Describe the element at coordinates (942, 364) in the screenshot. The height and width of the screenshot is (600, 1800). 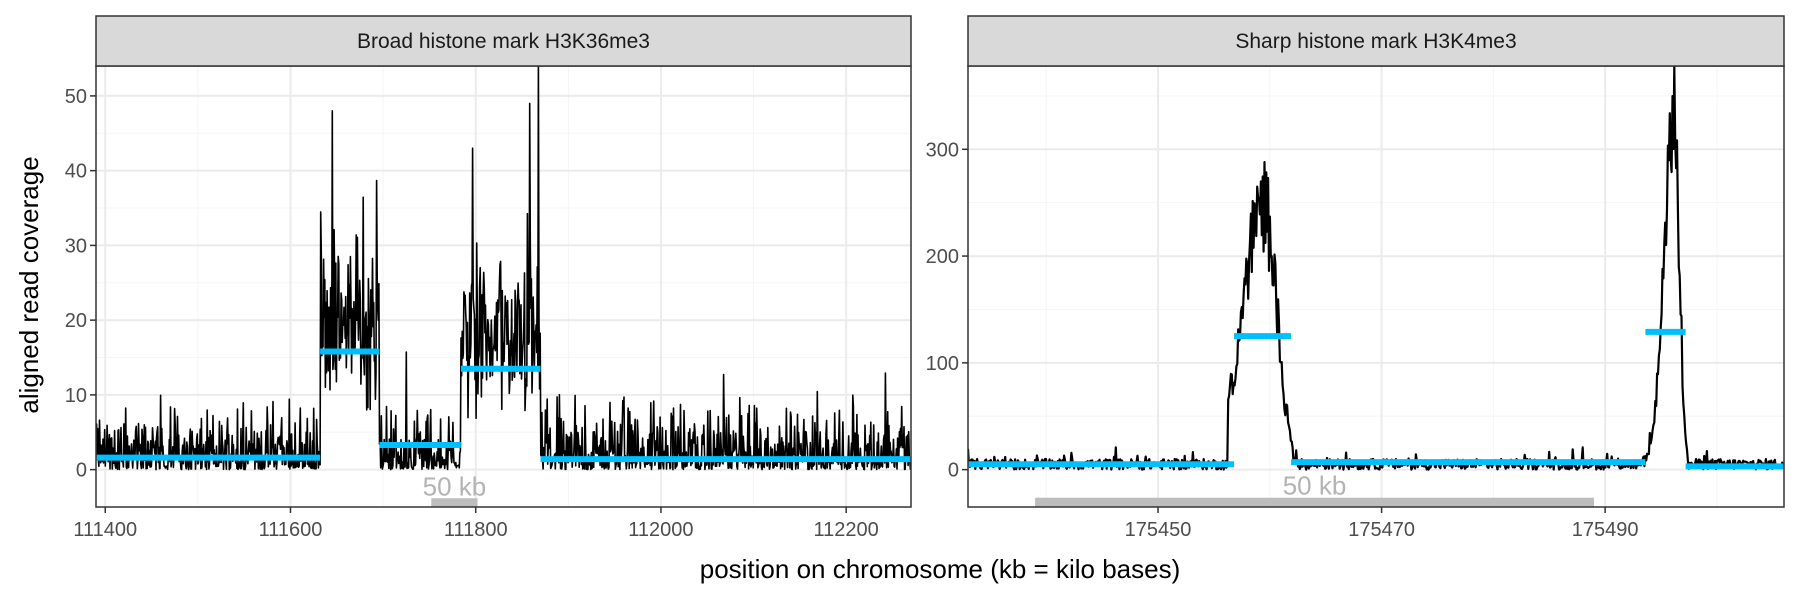
I see `y-tick-label: 100` at that location.